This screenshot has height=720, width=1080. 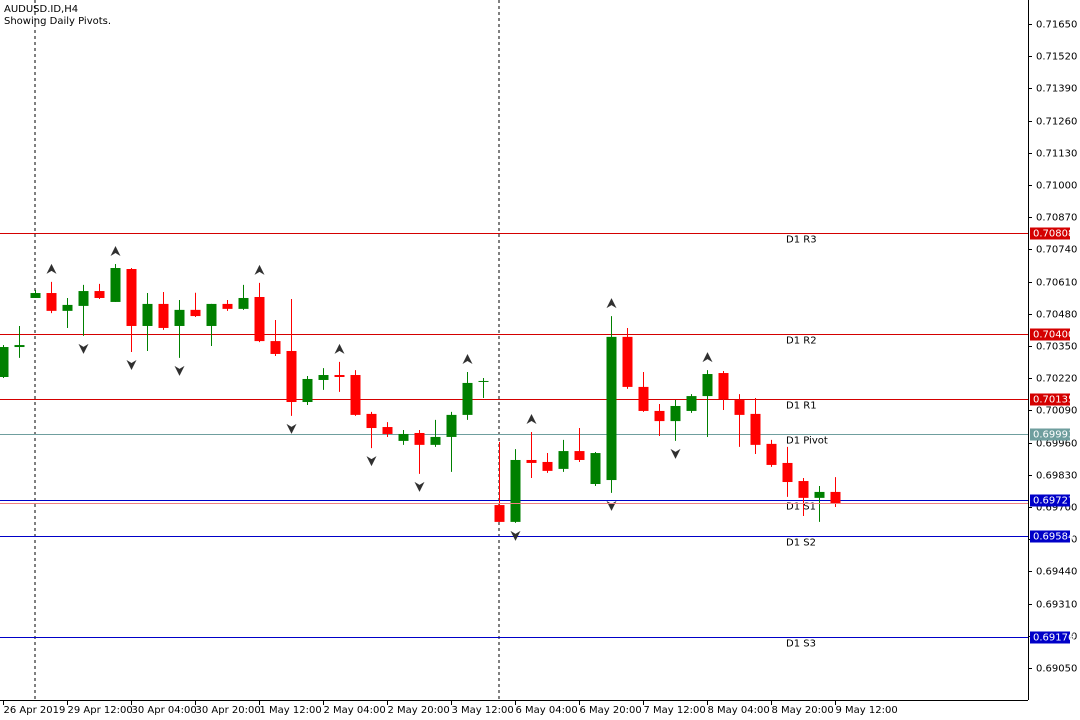 What do you see at coordinates (1053, 234) in the screenshot?
I see `price-box-label: 0.70808` at bounding box center [1053, 234].